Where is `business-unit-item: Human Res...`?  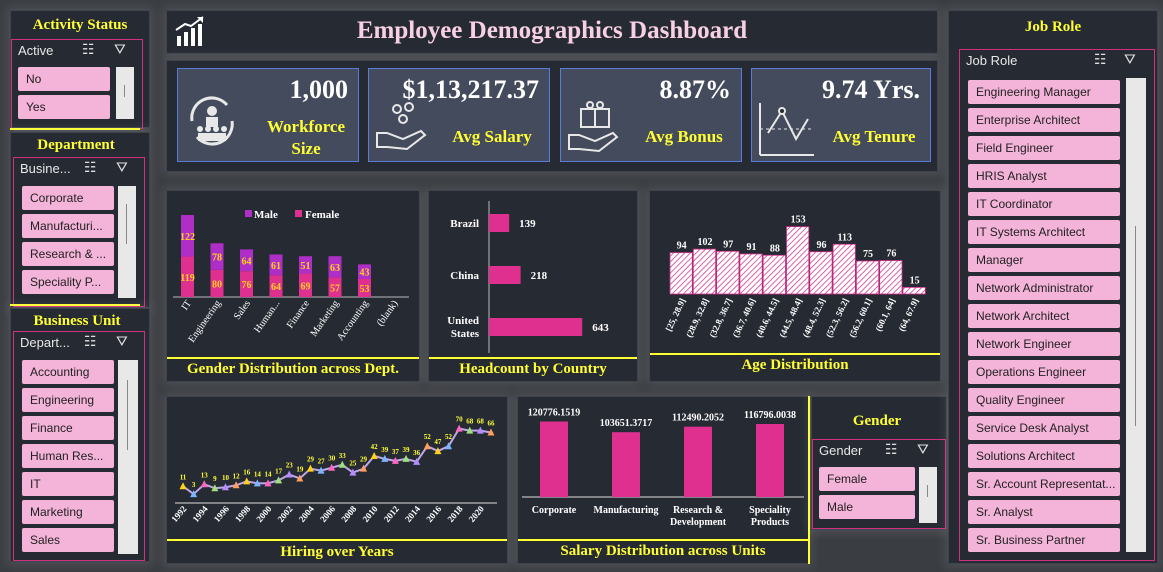
business-unit-item: Human Res... is located at coordinates (68, 456).